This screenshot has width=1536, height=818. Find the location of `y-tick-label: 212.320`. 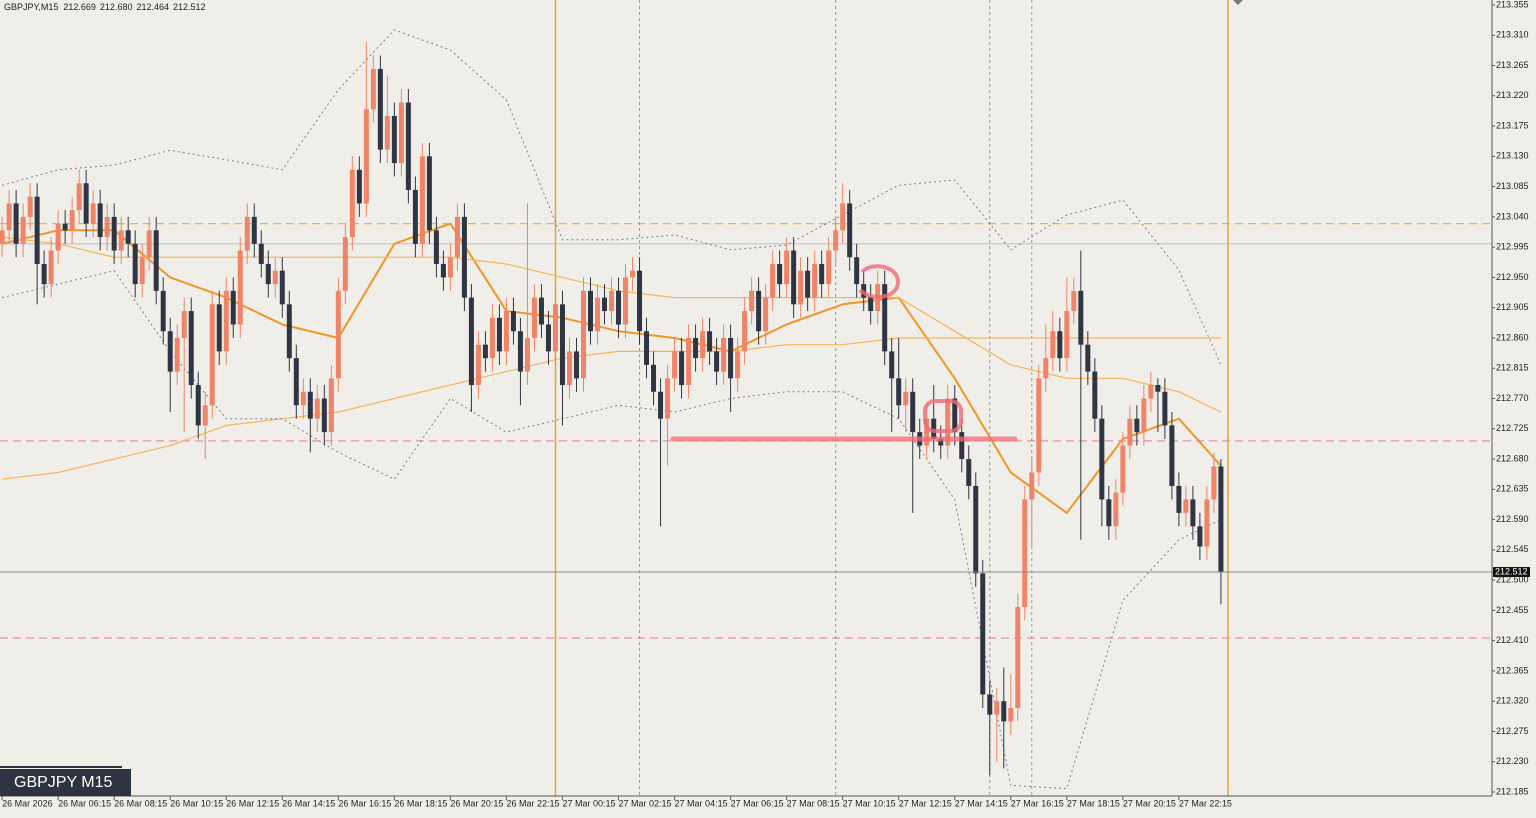

y-tick-label: 212.320 is located at coordinates (1512, 701).